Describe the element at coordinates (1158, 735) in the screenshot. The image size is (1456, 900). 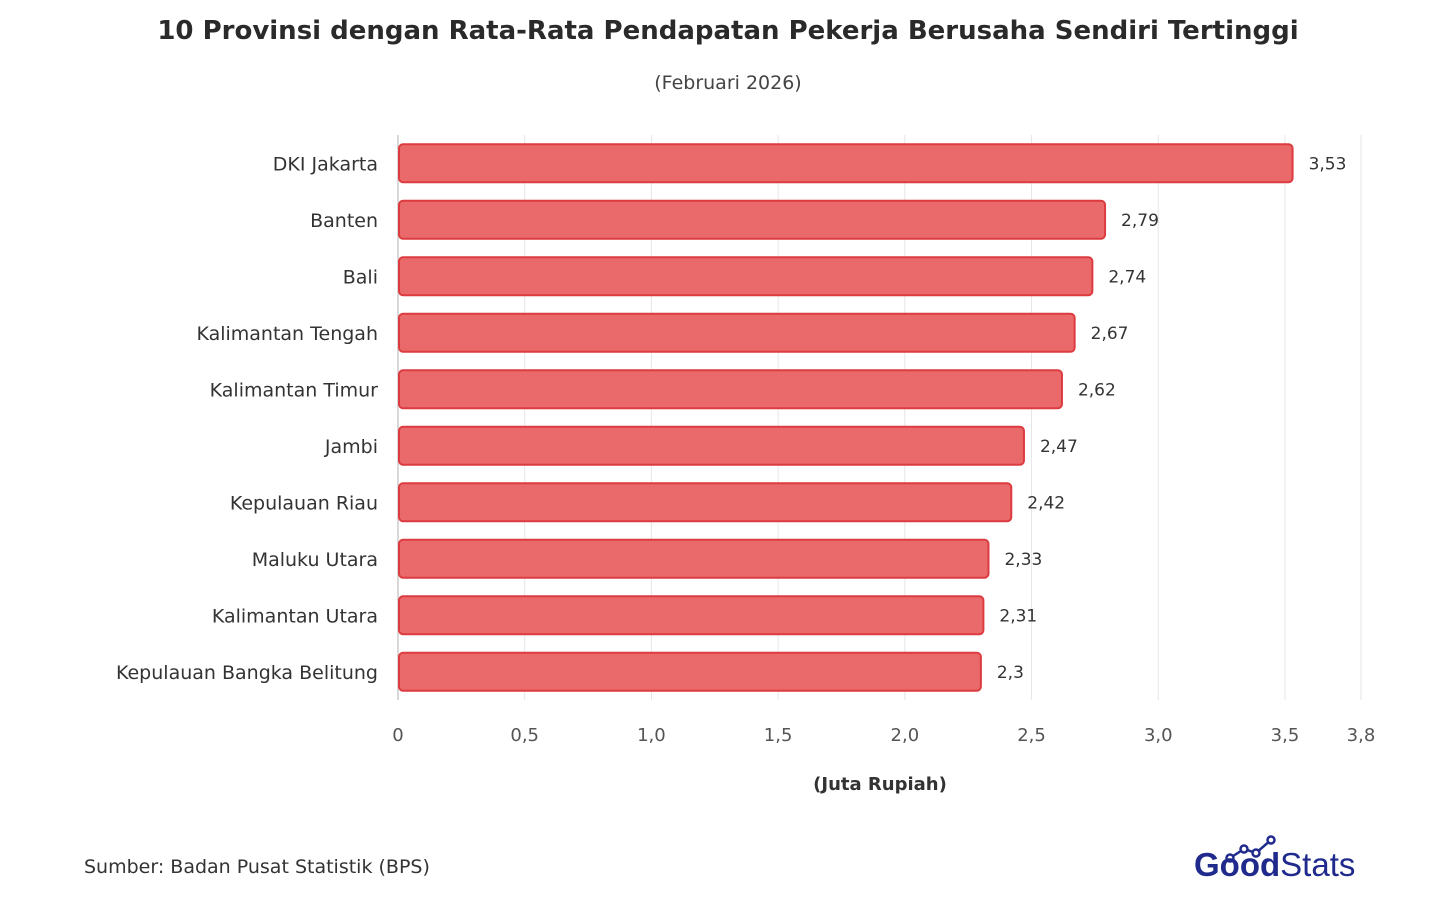
I see `x-tick-label: 3,0` at that location.